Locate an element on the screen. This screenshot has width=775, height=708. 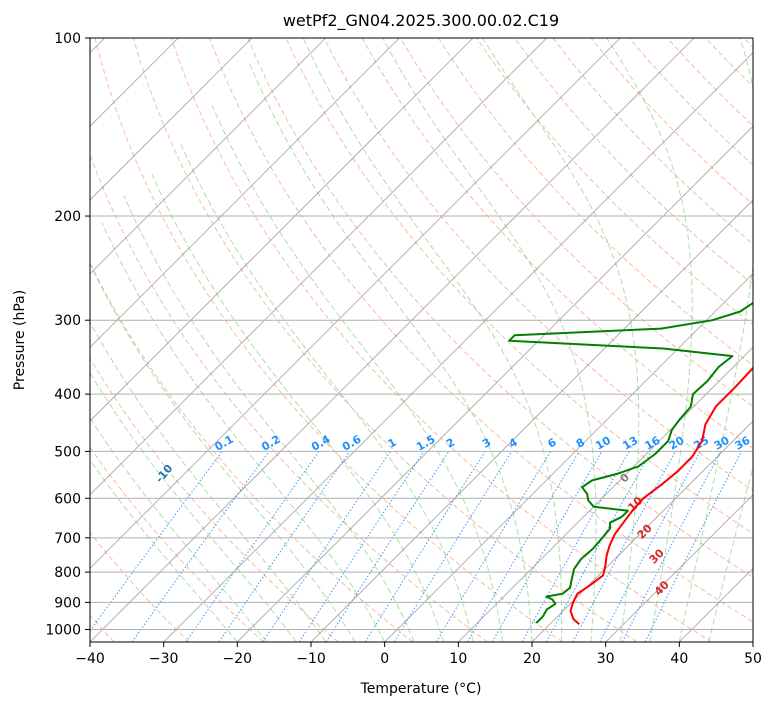
x-tick-label: −10 is located at coordinates (311, 659).